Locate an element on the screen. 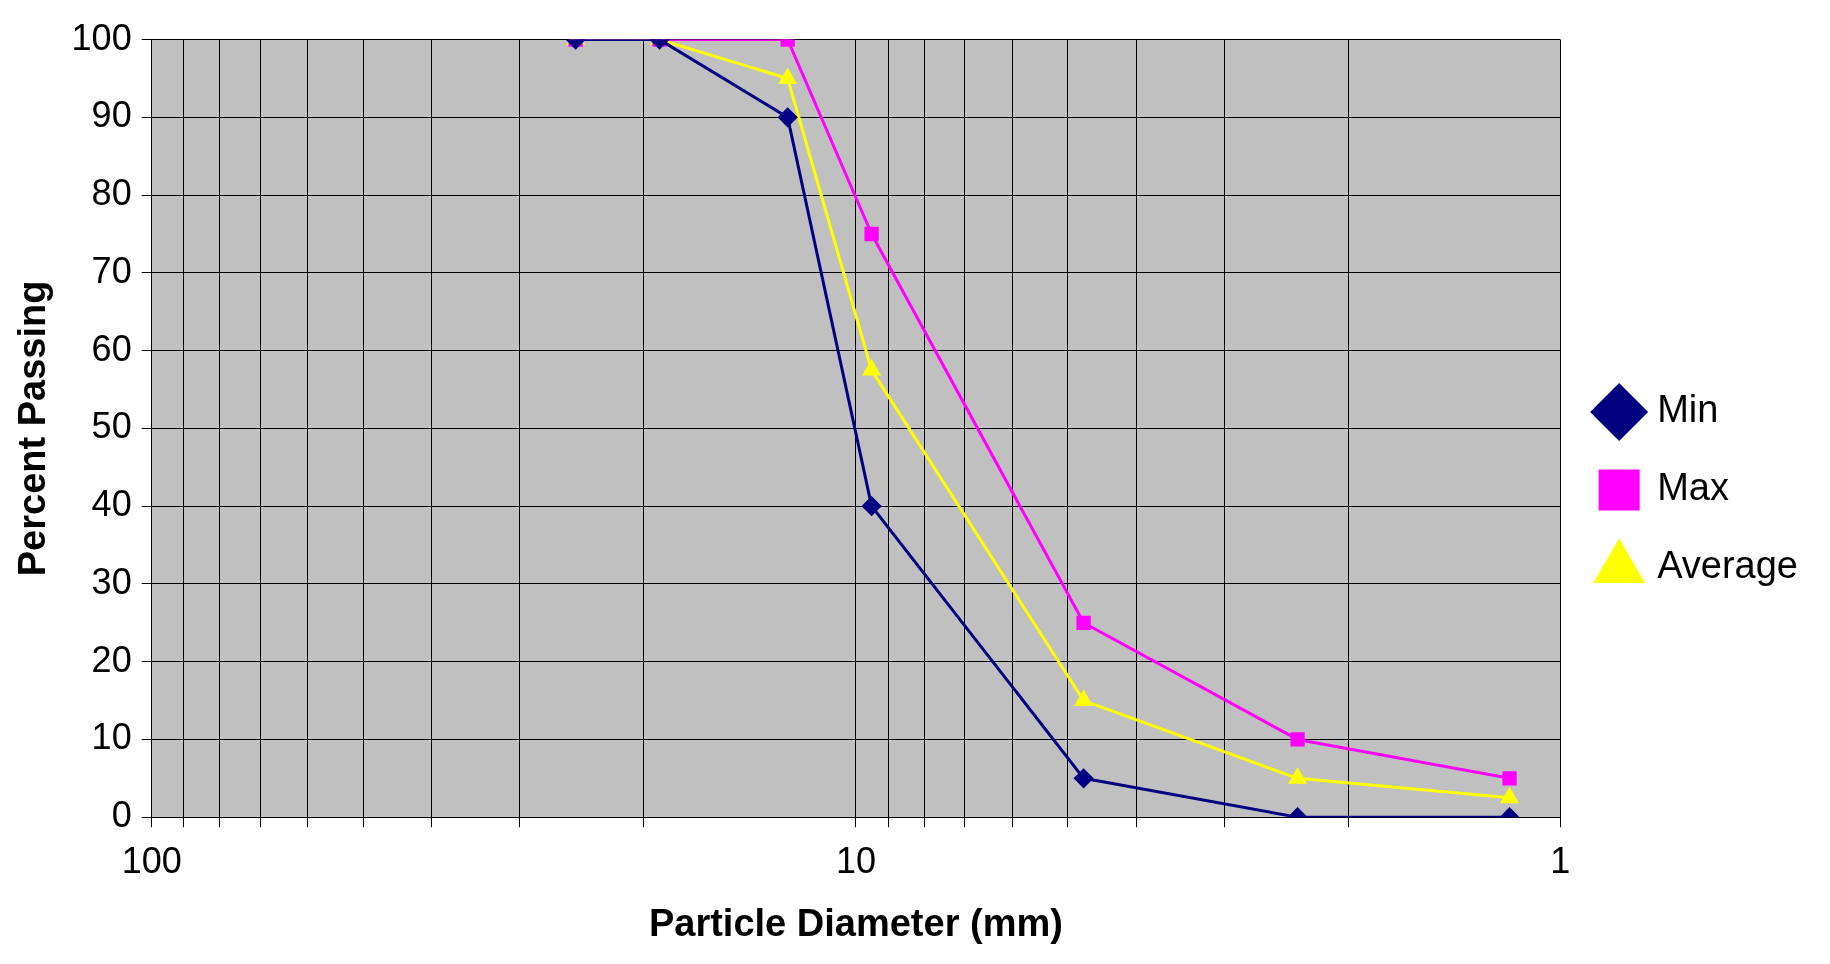 The width and height of the screenshot is (1830, 964). y-tick-label: 50 is located at coordinates (111, 426).